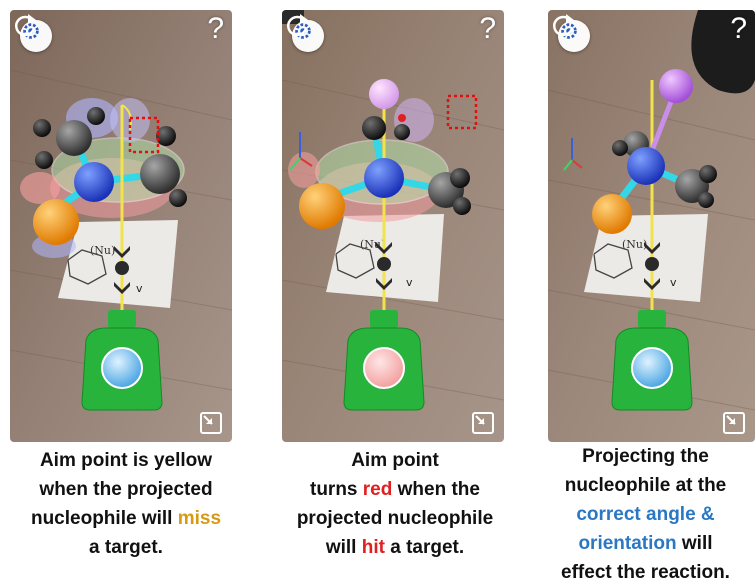 This screenshot has width=755, height=587. Describe the element at coordinates (199, 518) in the screenshot. I see `miss-emphasis: miss` at that location.